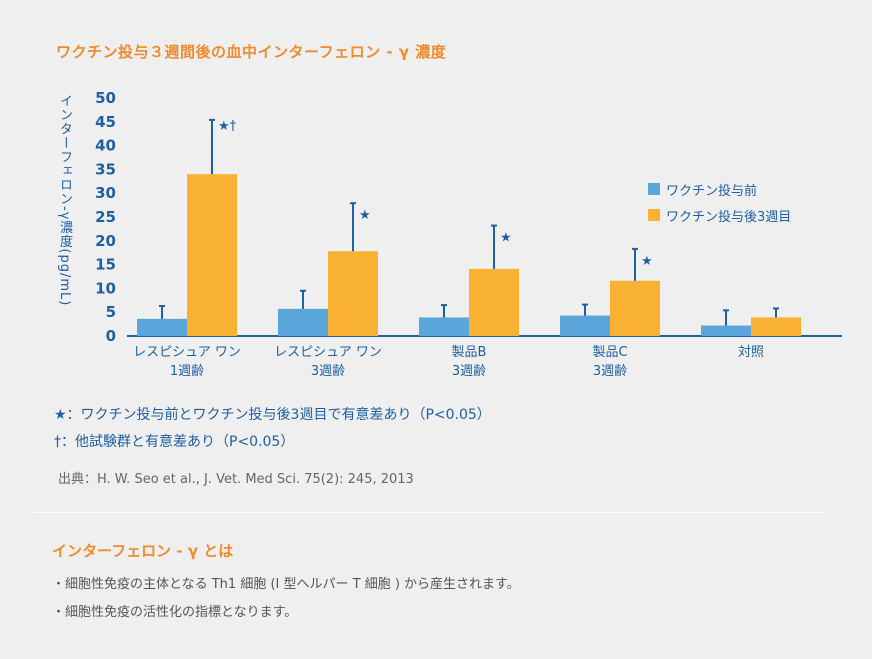 This screenshot has height=659, width=872. What do you see at coordinates (175, 612) in the screenshot?
I see `bullet-item: ・細胞性免疫の活性化の指標となります。` at bounding box center [175, 612].